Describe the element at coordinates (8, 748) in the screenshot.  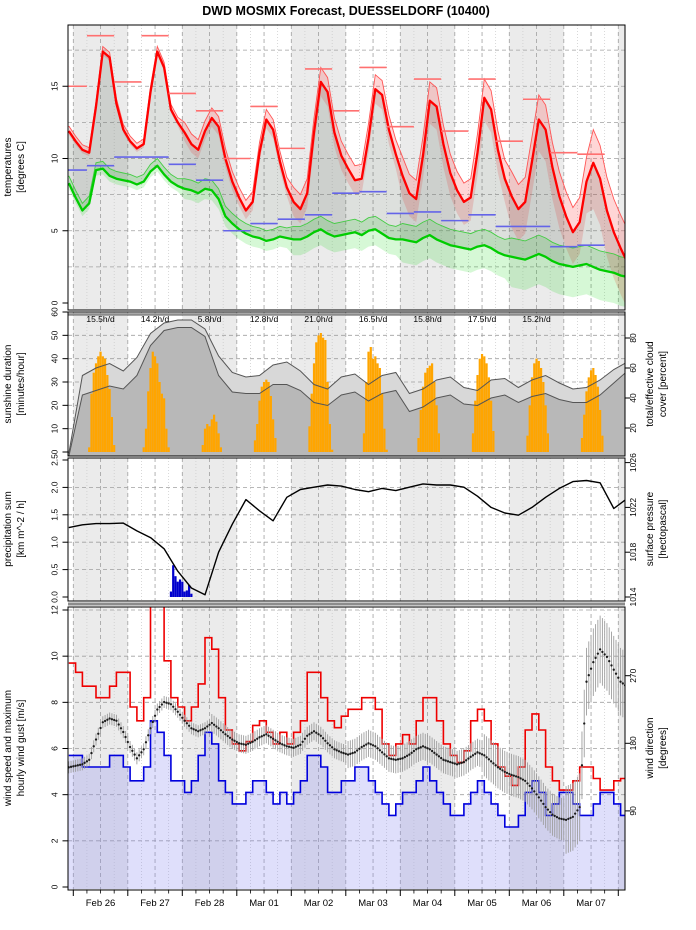
I see `wind-axis-title: wind speed and maximum` at that location.